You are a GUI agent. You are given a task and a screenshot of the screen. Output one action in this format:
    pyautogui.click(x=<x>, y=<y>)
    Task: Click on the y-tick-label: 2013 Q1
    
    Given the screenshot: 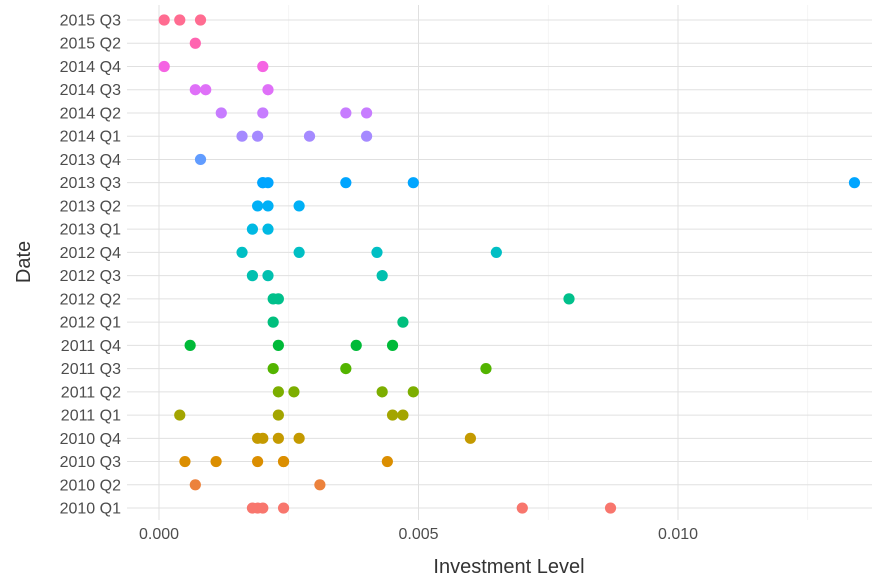 What is the action you would take?
    pyautogui.click(x=90, y=230)
    